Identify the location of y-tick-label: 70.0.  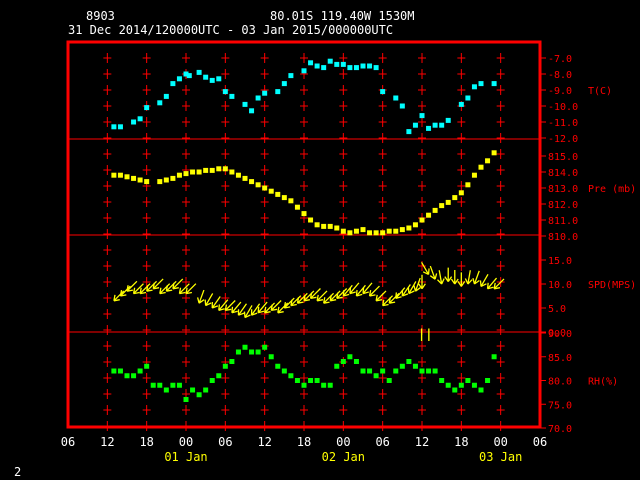
(560, 429).